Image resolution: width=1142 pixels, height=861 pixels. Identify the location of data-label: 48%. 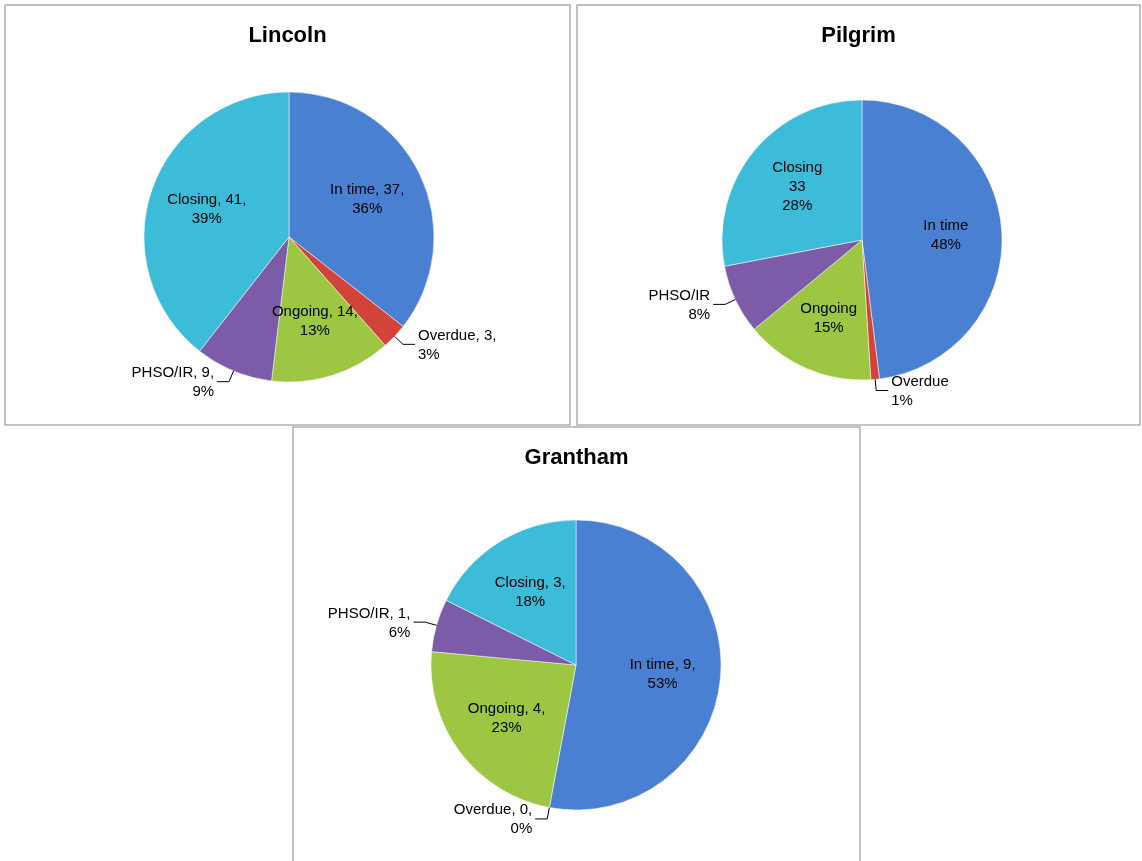
(945, 244).